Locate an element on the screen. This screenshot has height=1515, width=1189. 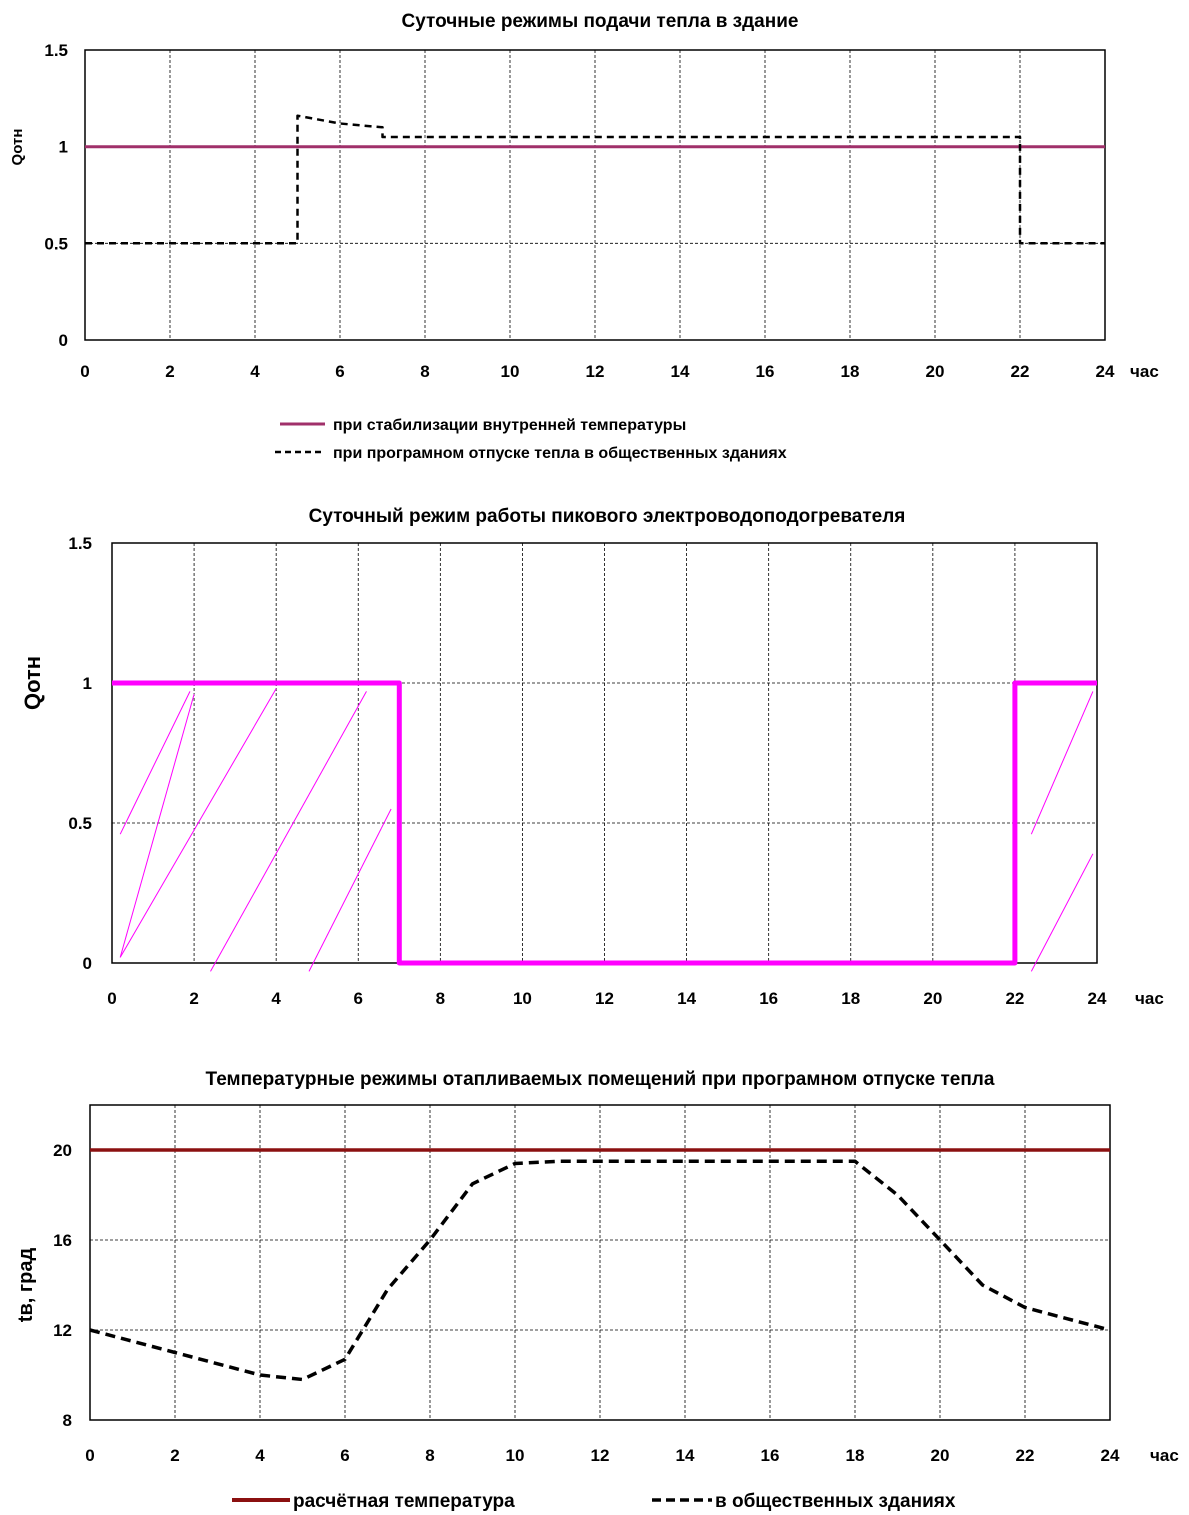
chart1-x-tick-label: 18 is located at coordinates (850, 371).